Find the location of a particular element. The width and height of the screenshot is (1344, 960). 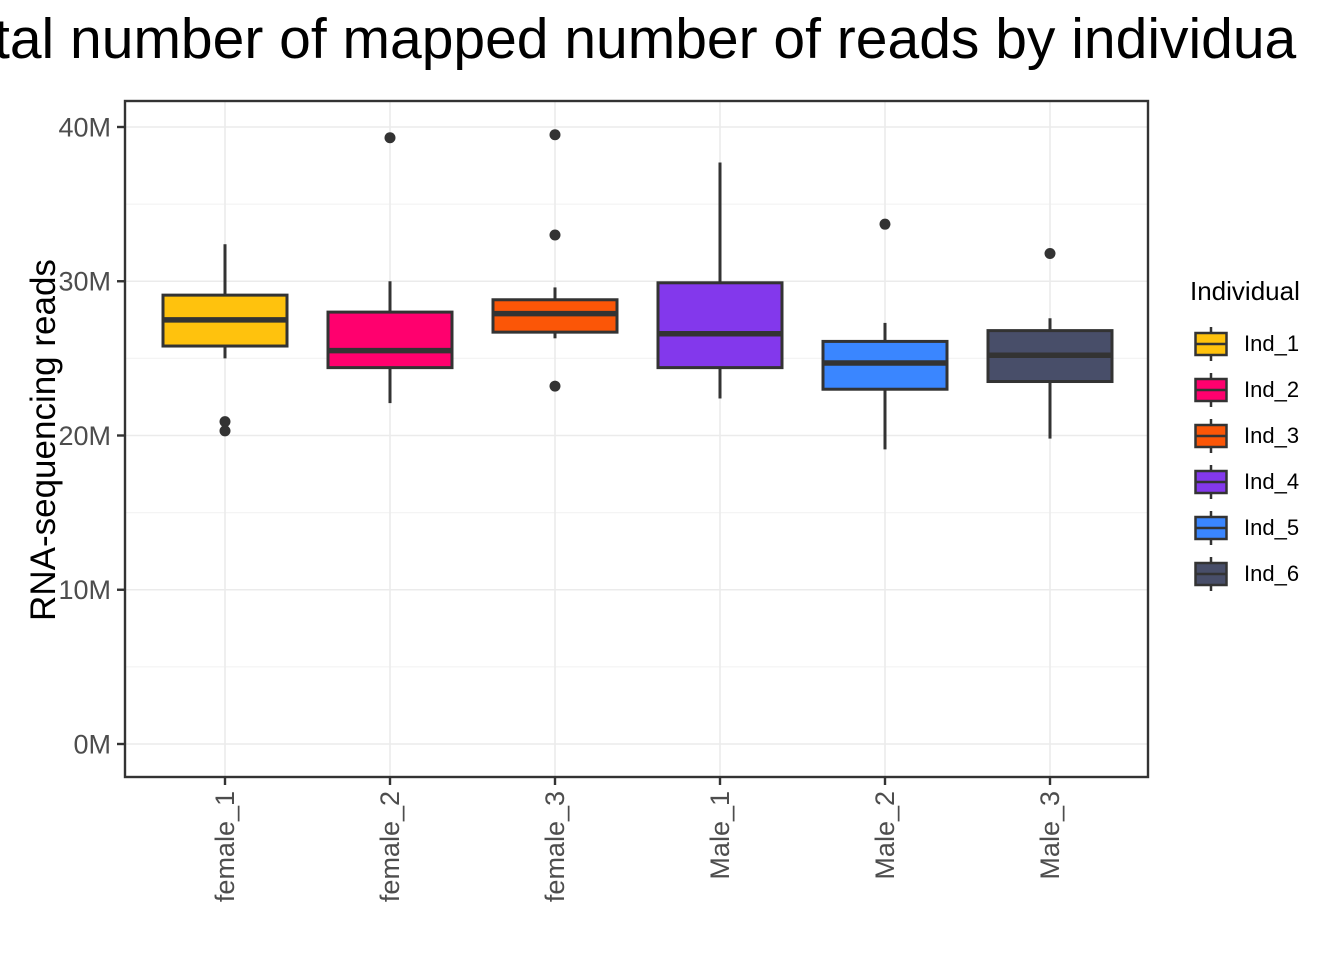

legend-item-Ind_3: Ind_3 is located at coordinates (1261, 436).